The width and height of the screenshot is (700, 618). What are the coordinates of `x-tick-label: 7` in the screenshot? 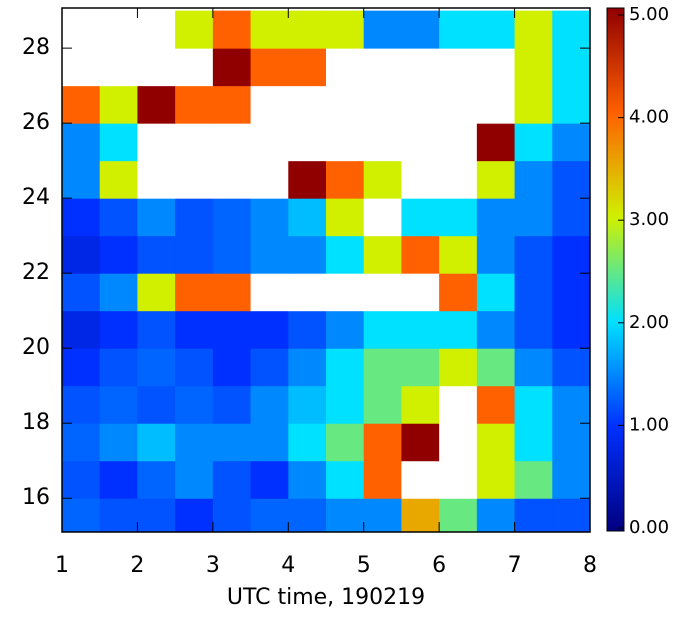 It's located at (515, 565).